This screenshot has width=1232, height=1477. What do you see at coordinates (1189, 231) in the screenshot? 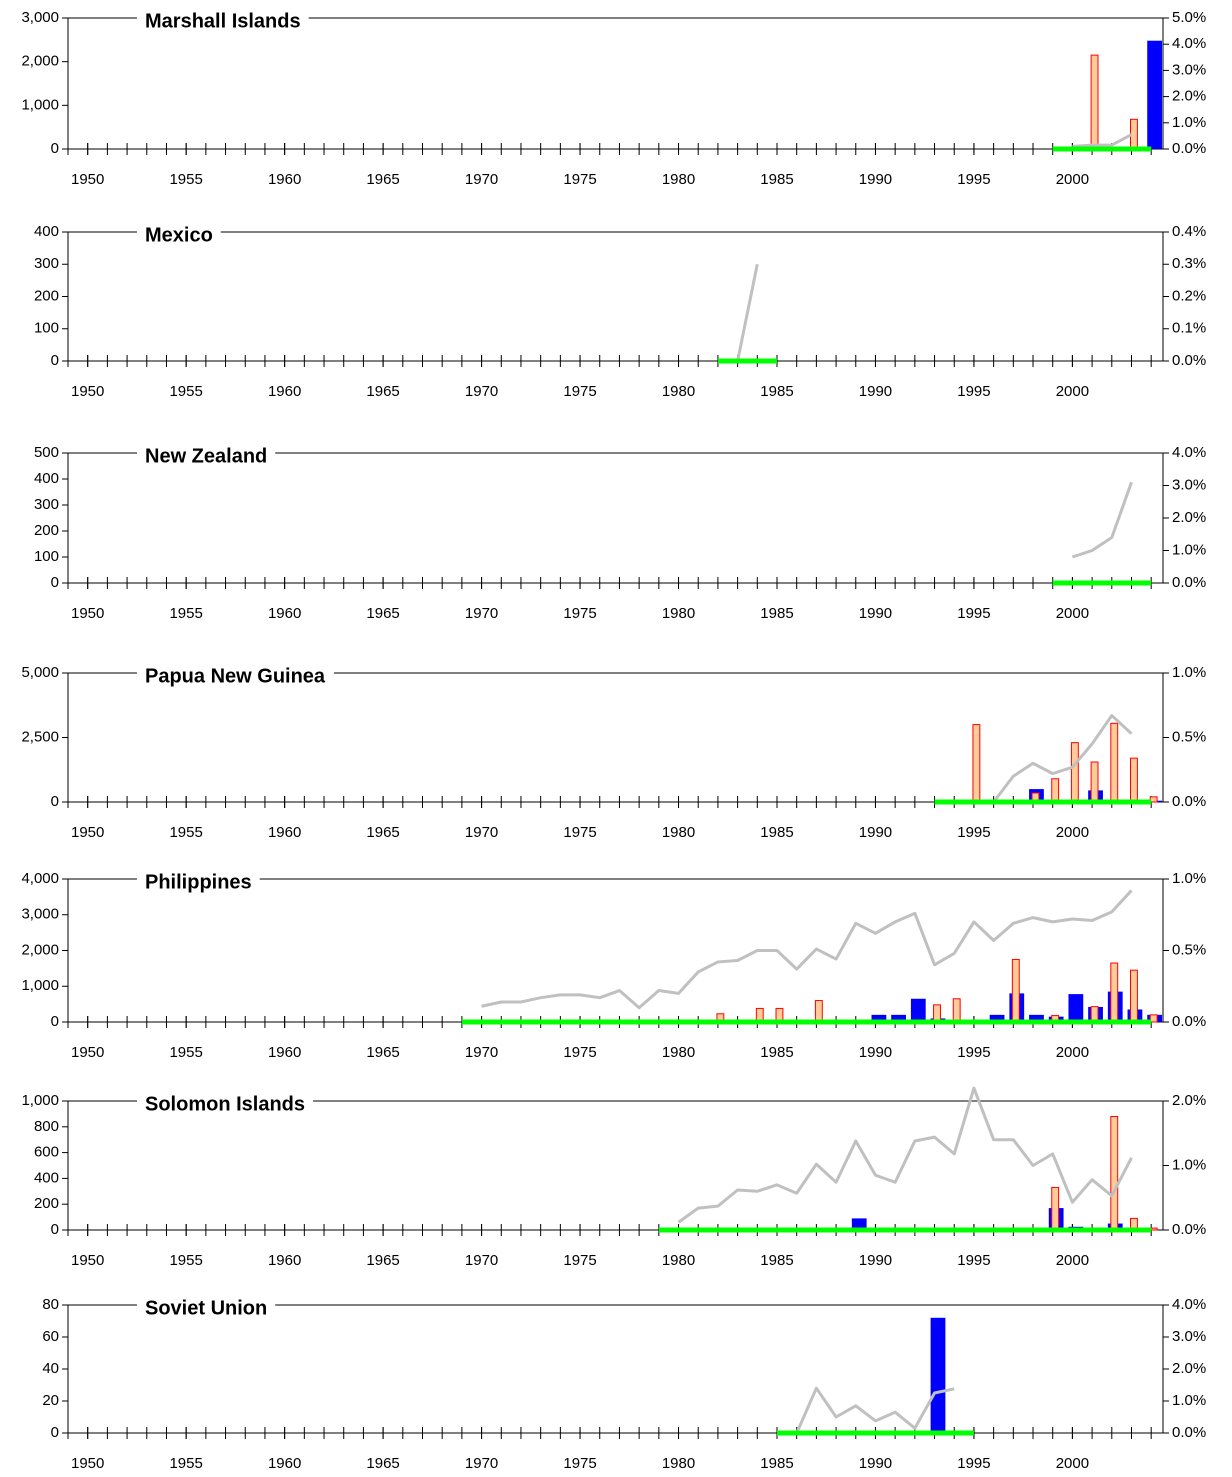
I see `y2-tick-label: 0.4%` at bounding box center [1189, 231].